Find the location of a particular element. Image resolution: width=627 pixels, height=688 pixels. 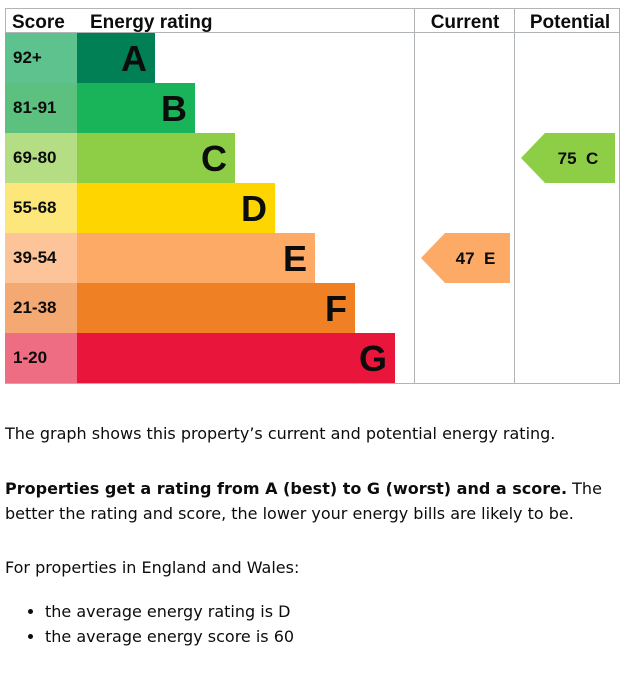

average-intro: For properties in England and Wales: is located at coordinates (152, 567).